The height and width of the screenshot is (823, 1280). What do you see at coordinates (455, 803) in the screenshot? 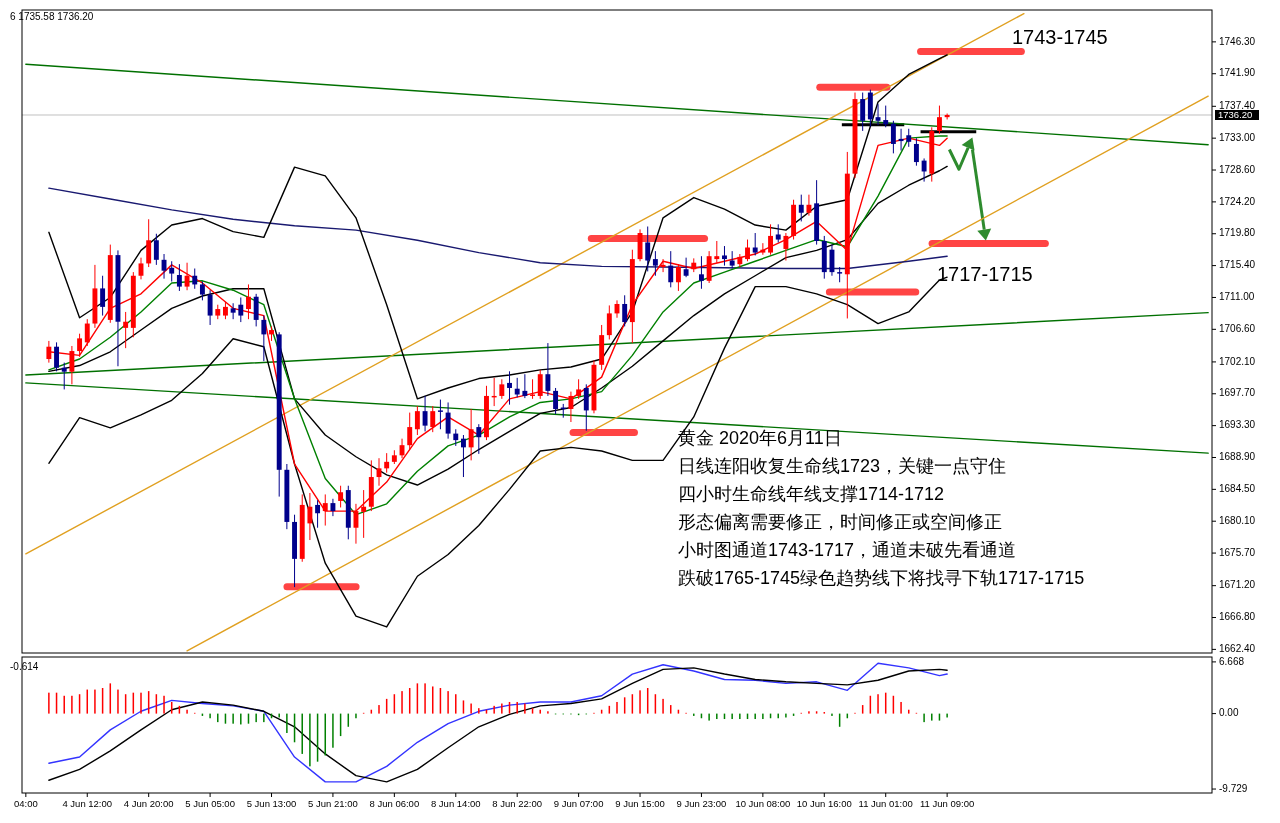
I see `x-tick-label: 8 Jun 14:00` at bounding box center [455, 803].